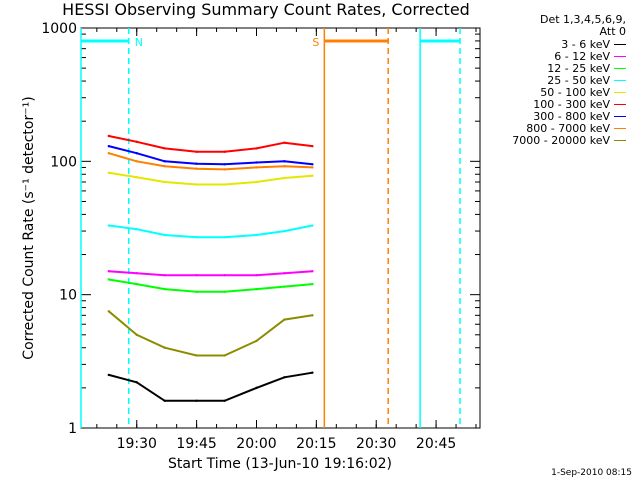  Describe the element at coordinates (561, 128) in the screenshot. I see `legend-entry: 800 - 7000 keV` at that location.